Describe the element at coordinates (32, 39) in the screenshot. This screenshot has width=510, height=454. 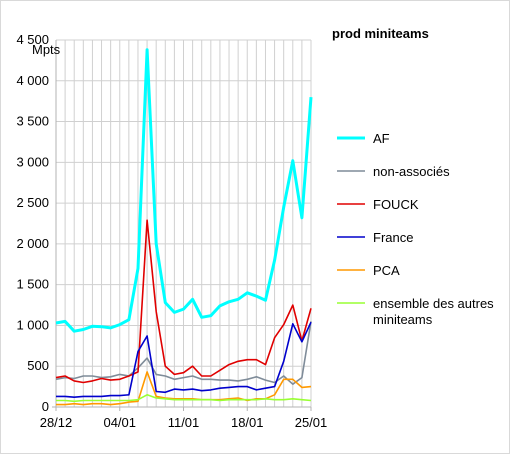
I see `y-tick-label: 4 500` at that location.